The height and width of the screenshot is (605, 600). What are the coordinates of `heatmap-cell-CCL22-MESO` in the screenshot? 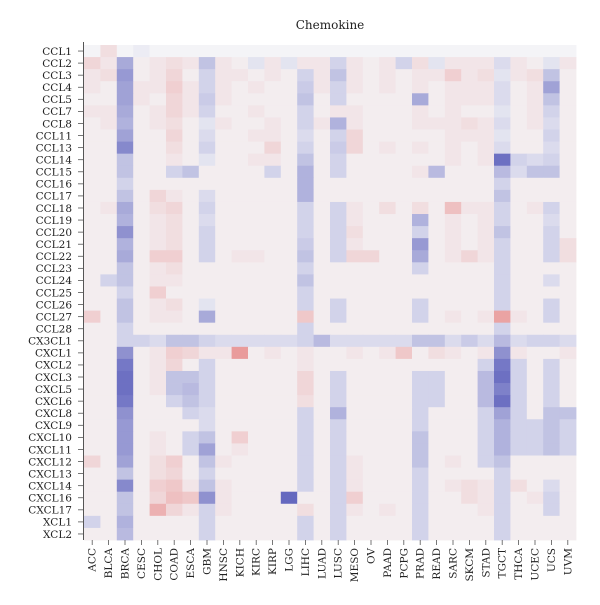 It's located at (355, 256).